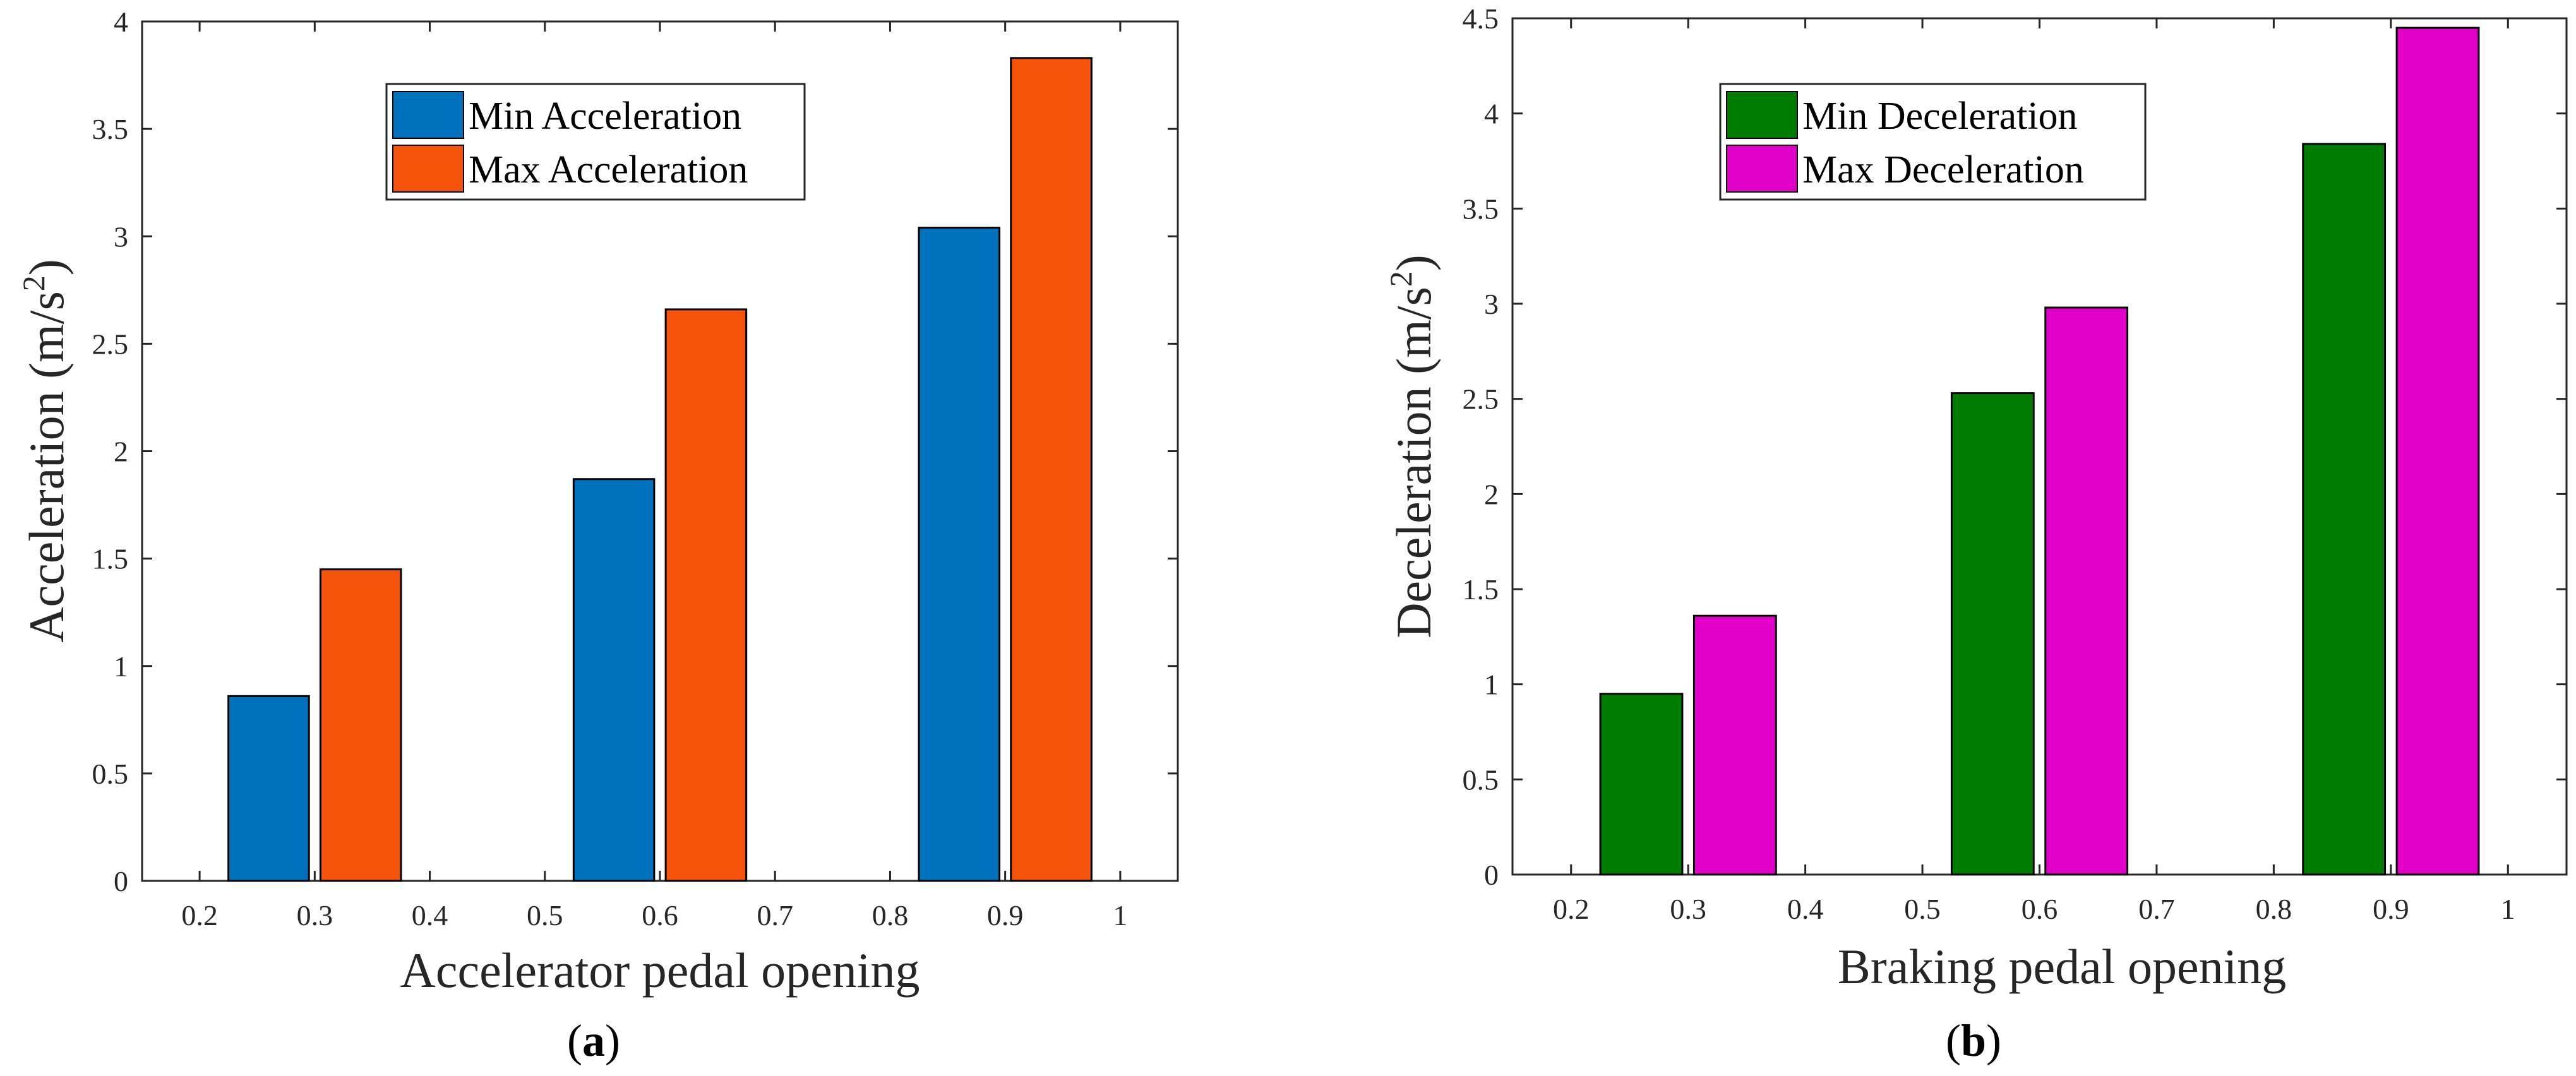 This screenshot has height=1076, width=2576. What do you see at coordinates (1413, 462) in the screenshot?
I see `y-axis-label-base: Deceleration (m/s` at bounding box center [1413, 462].